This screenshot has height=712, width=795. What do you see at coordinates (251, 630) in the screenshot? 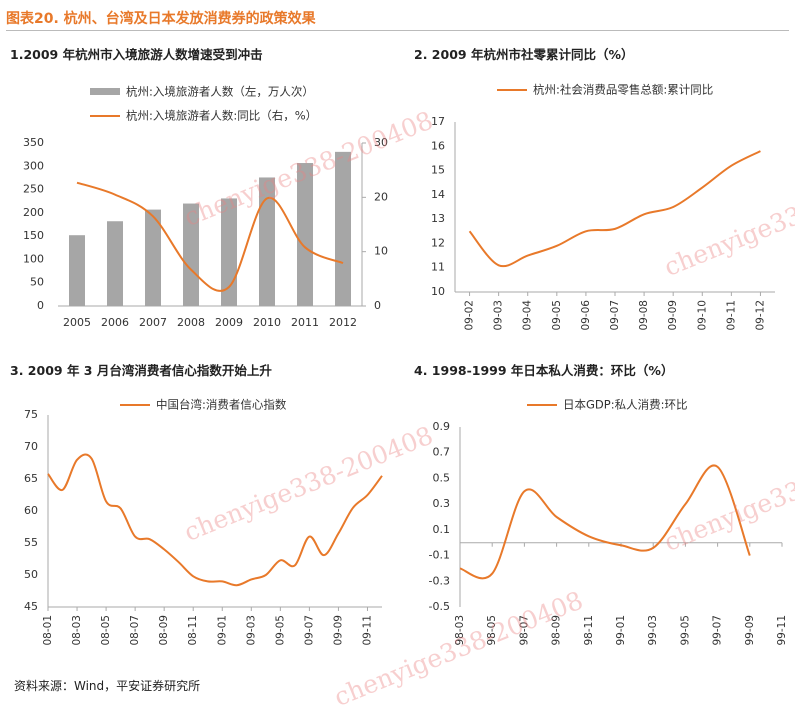
I see `p3-xtick: 09-03` at bounding box center [251, 630].